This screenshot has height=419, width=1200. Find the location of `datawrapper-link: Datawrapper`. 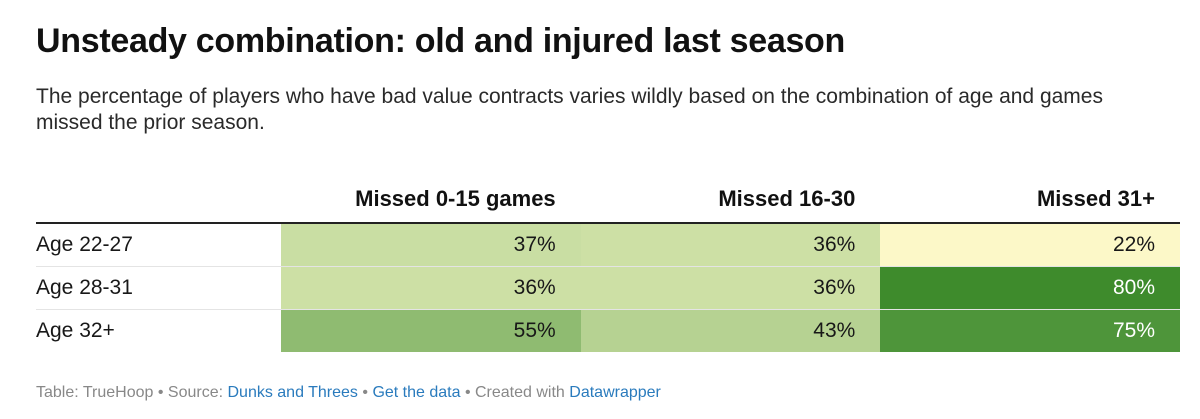

datawrapper-link: Datawrapper is located at coordinates (615, 392).